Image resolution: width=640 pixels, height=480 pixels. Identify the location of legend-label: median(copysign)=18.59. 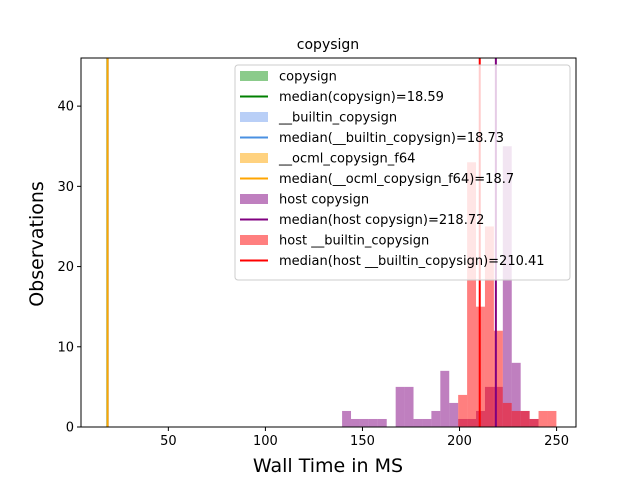
(361, 97).